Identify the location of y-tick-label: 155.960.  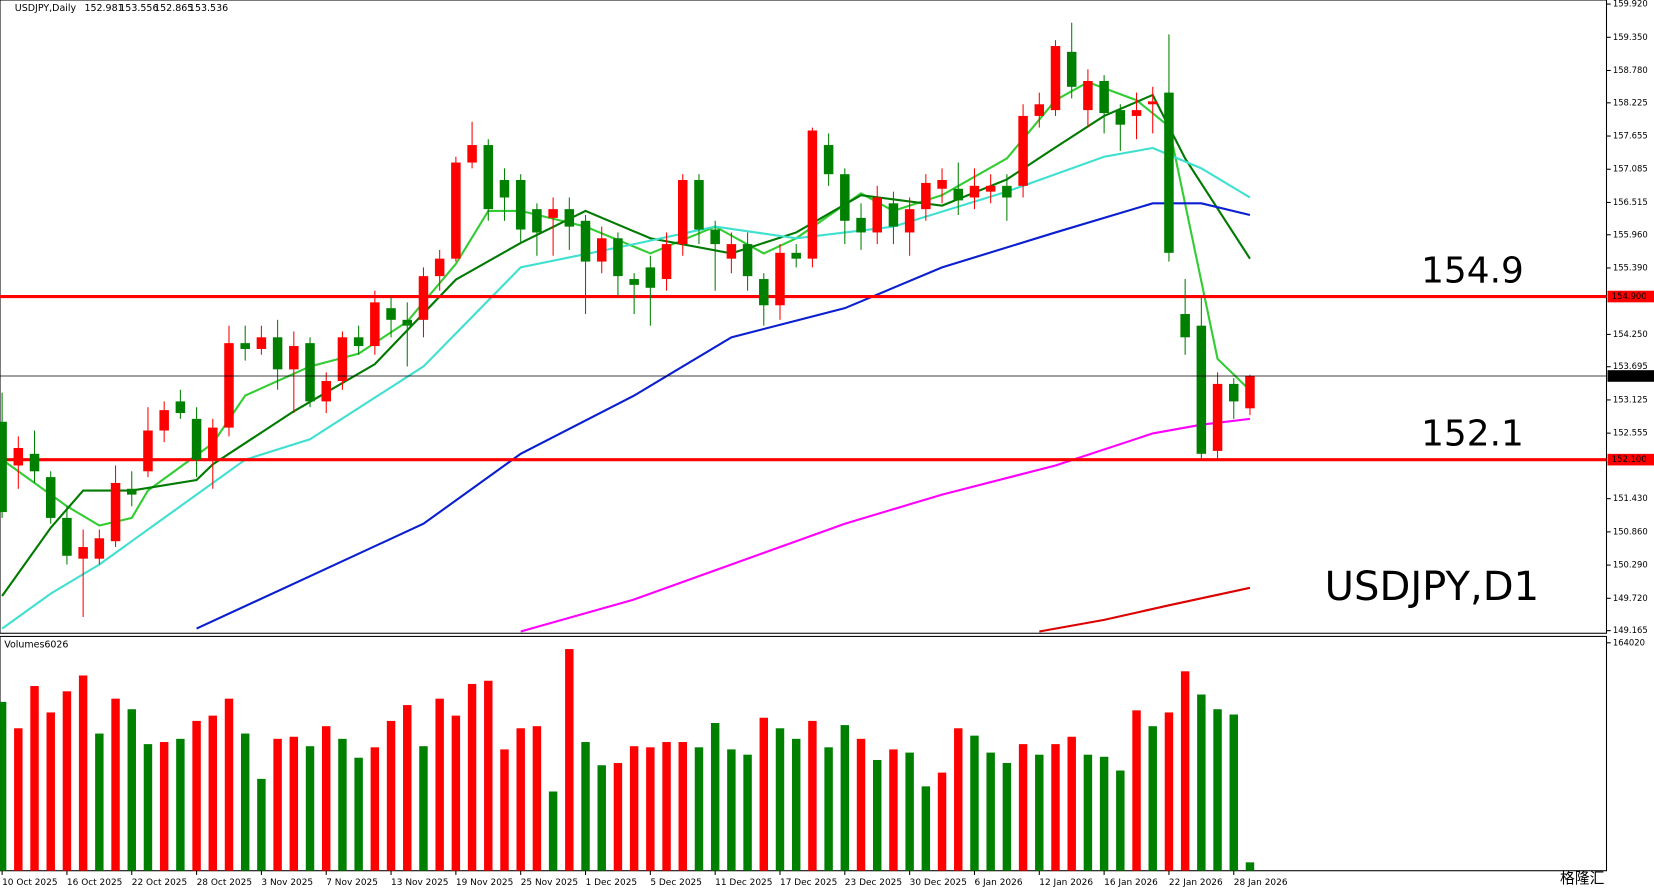
(1630, 234).